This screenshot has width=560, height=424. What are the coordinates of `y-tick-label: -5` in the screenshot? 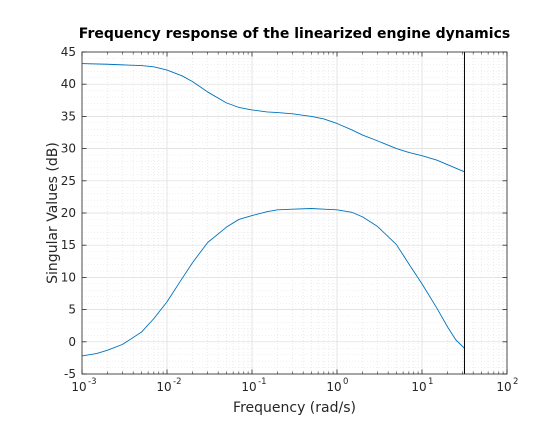 It's located at (70, 374).